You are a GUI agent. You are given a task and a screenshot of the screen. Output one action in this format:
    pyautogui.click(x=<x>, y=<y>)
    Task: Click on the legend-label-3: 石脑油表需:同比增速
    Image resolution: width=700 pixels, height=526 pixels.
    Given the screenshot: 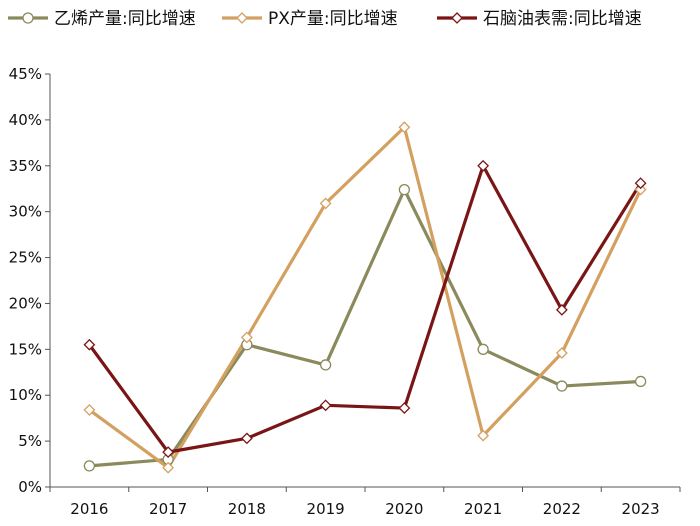 What is the action you would take?
    pyautogui.click(x=562, y=19)
    